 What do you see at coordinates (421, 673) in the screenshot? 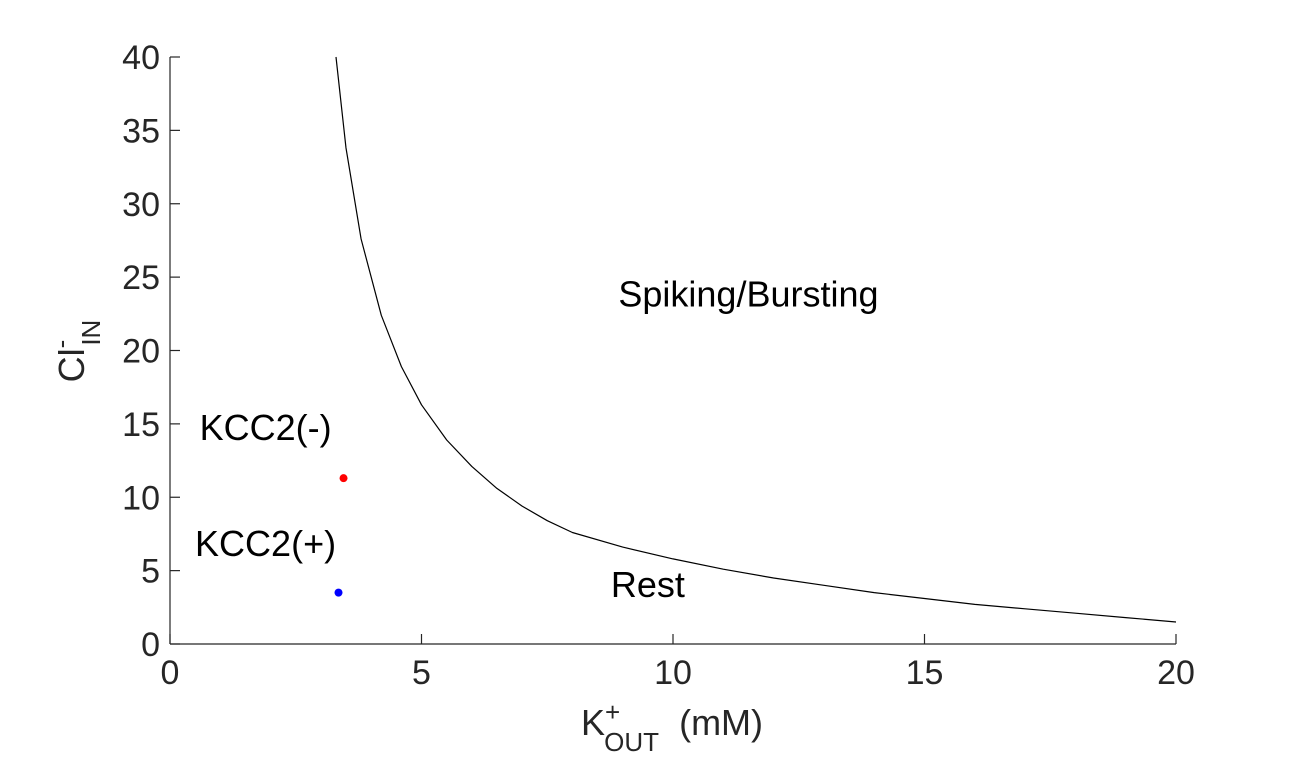
I see `x-tick-label: 5` at bounding box center [421, 673].